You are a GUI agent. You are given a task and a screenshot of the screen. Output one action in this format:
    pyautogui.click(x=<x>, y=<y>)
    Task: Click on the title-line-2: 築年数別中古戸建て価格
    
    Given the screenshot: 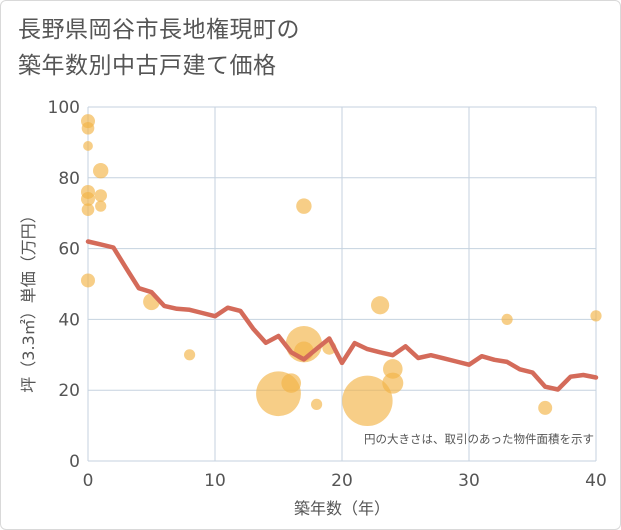 What is the action you would take?
    pyautogui.click(x=147, y=66)
    